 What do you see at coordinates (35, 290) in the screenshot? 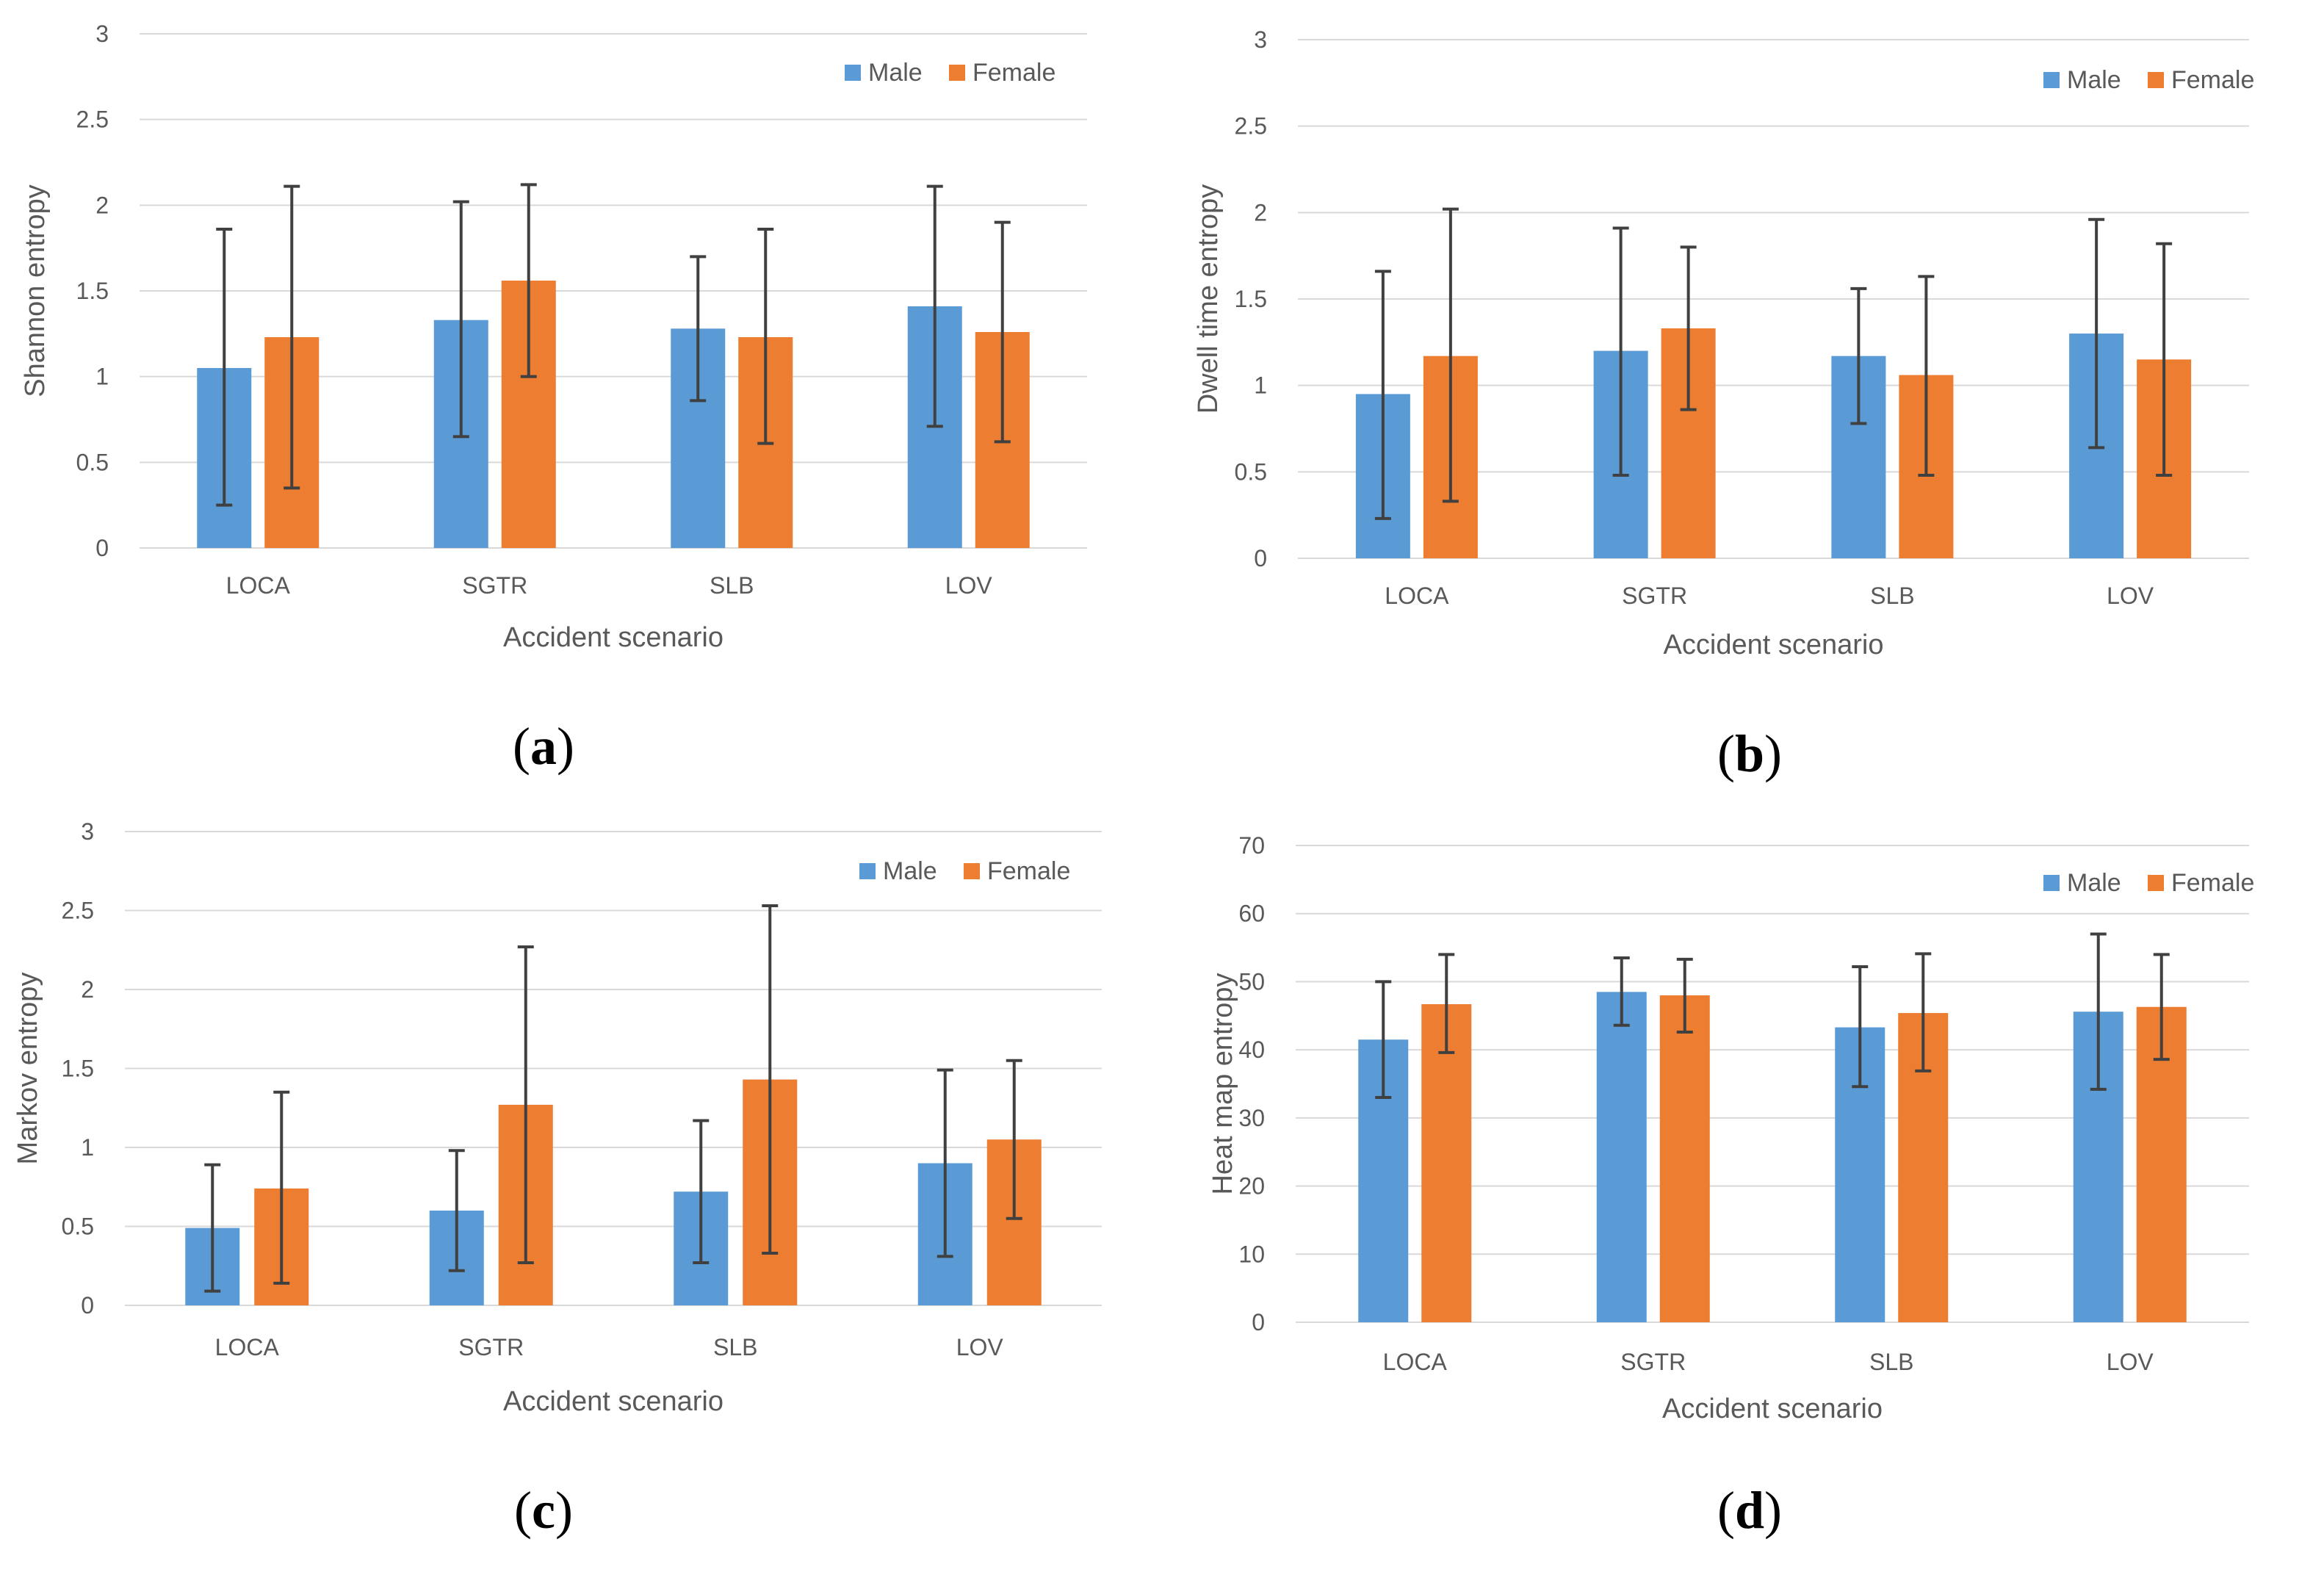
I see `y-axis-title: Shannon entropy` at bounding box center [35, 290].